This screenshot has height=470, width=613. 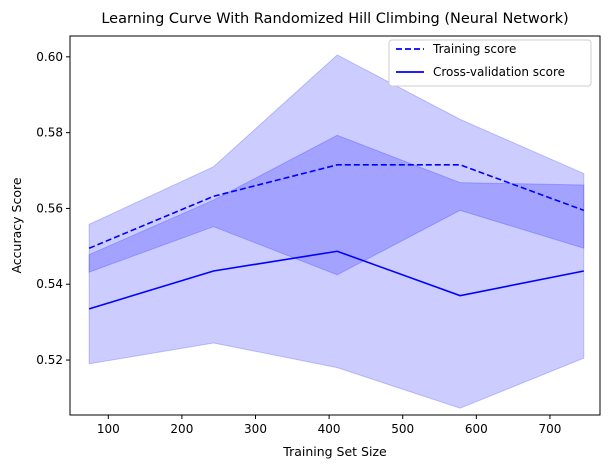 What do you see at coordinates (108, 429) in the screenshot?
I see `x-tick-label: 100` at bounding box center [108, 429].